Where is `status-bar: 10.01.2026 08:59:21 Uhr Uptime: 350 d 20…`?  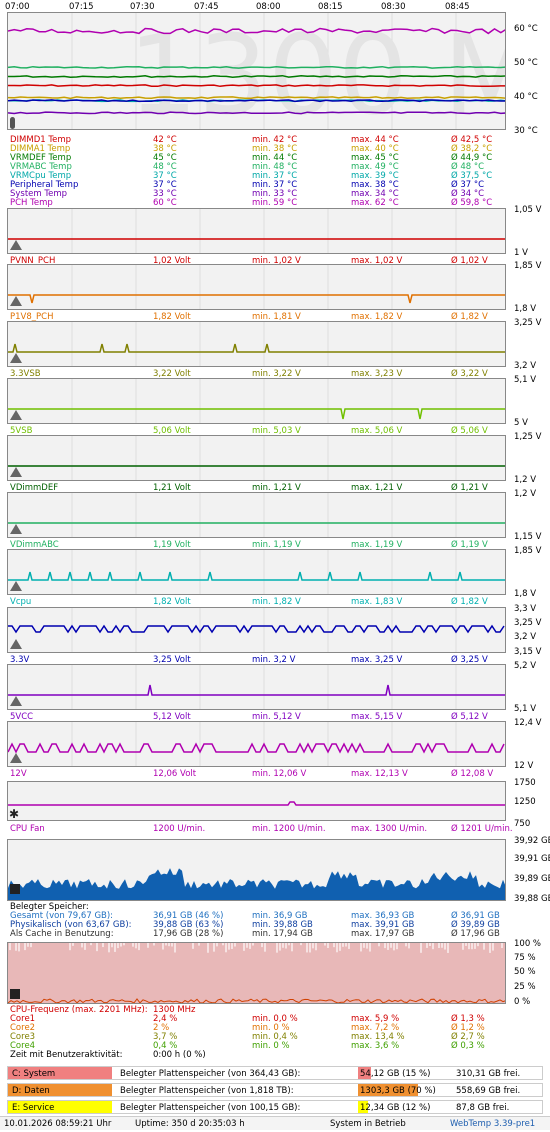
status-bar: 10.01.2026 08:59:21 Uhr Uptime: 350 d 20… is located at coordinates (275, 1123).